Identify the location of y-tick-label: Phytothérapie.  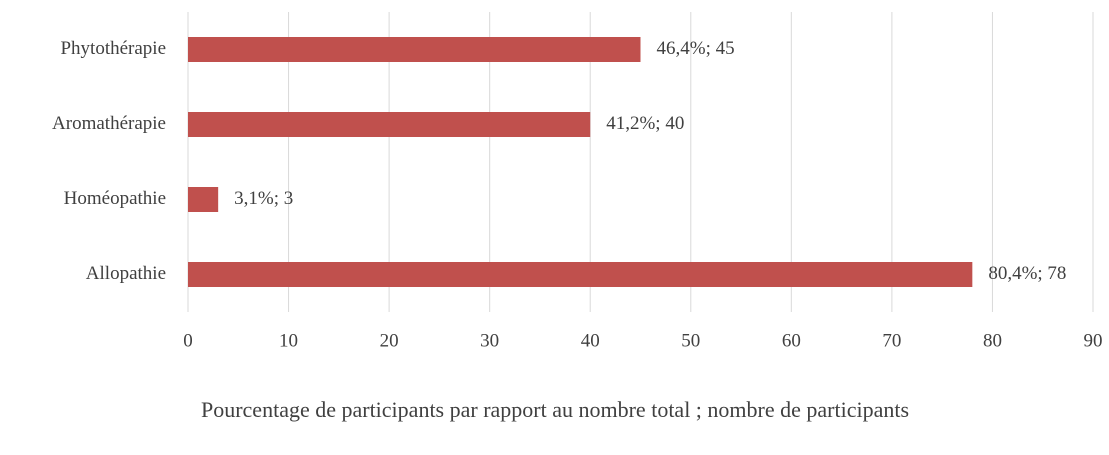
(113, 48).